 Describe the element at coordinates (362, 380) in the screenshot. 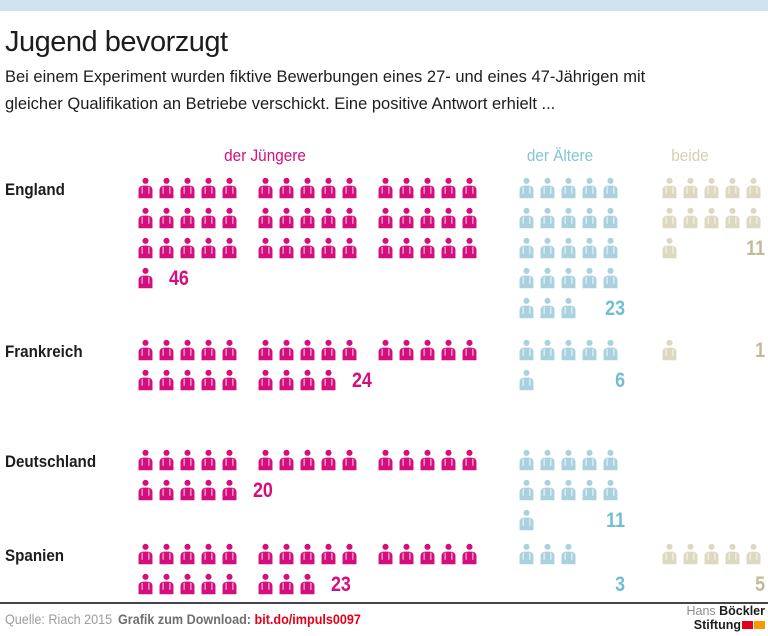

I see `value-label-frankreich-juengere: 24` at that location.